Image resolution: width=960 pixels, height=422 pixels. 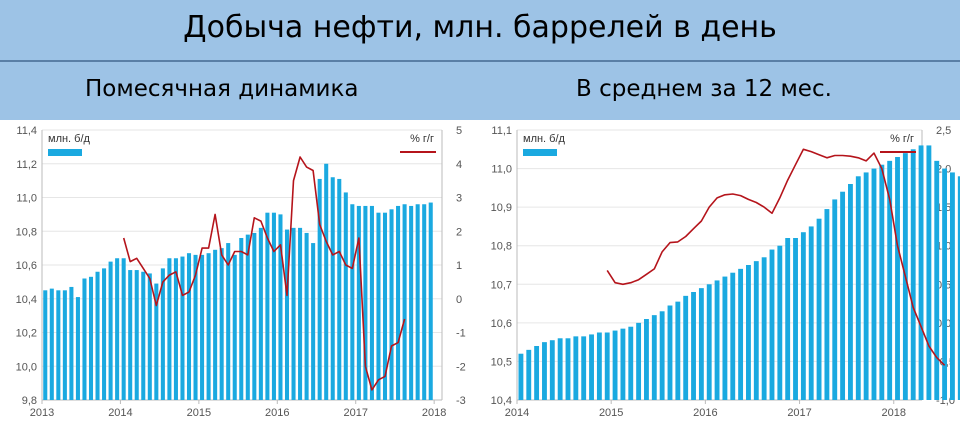 What do you see at coordinates (704, 89) in the screenshot?
I see `right-chart-subtitle: В среднем за 12 мес.` at bounding box center [704, 89].